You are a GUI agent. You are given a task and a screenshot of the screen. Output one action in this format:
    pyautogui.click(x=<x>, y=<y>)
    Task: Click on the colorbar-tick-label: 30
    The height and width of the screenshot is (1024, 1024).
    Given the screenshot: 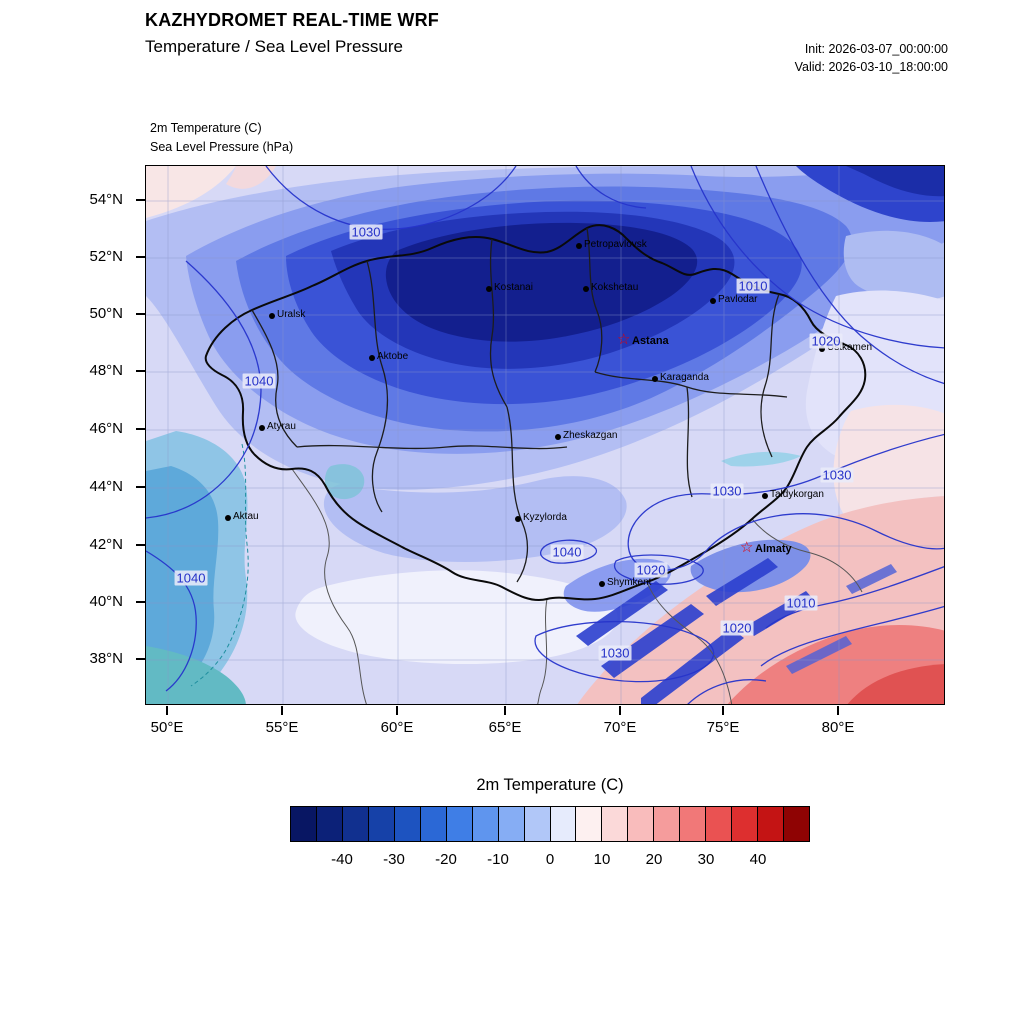 What is the action you would take?
    pyautogui.click(x=706, y=859)
    